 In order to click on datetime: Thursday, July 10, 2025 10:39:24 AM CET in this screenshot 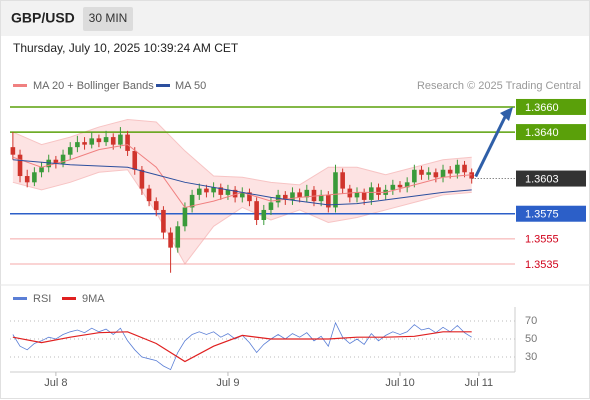, I will do `click(126, 48)`.